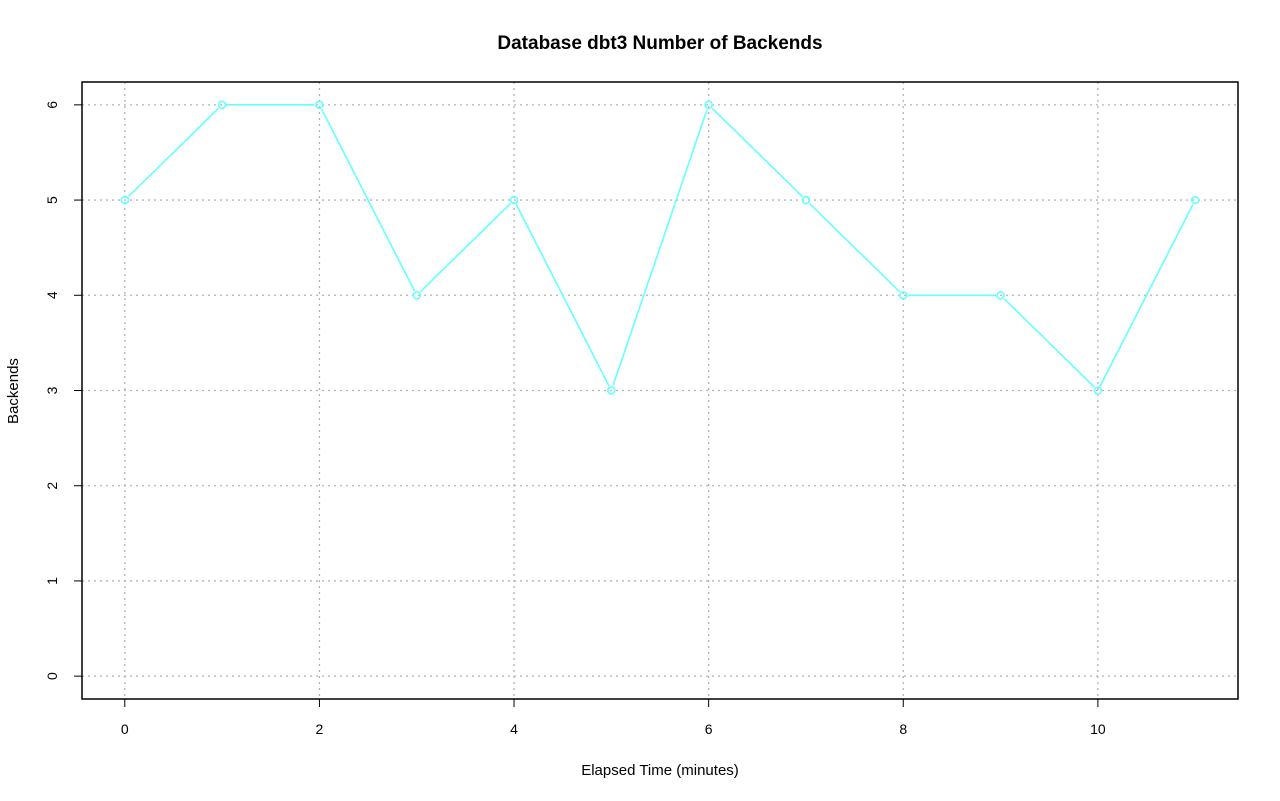  Describe the element at coordinates (52, 200) in the screenshot. I see `y-tick-label: 5` at that location.